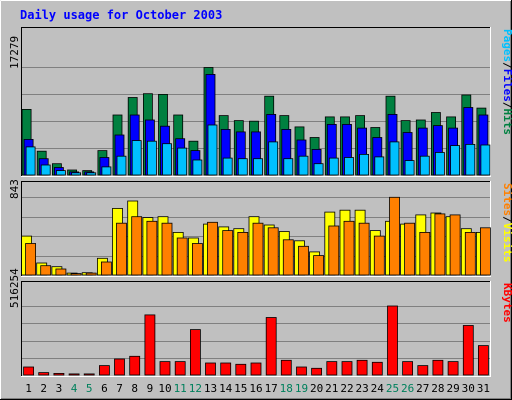 The height and width of the screenshot is (400, 512). Describe the element at coordinates (164, 388) in the screenshot. I see `x-tick-label-10: 10` at that location.